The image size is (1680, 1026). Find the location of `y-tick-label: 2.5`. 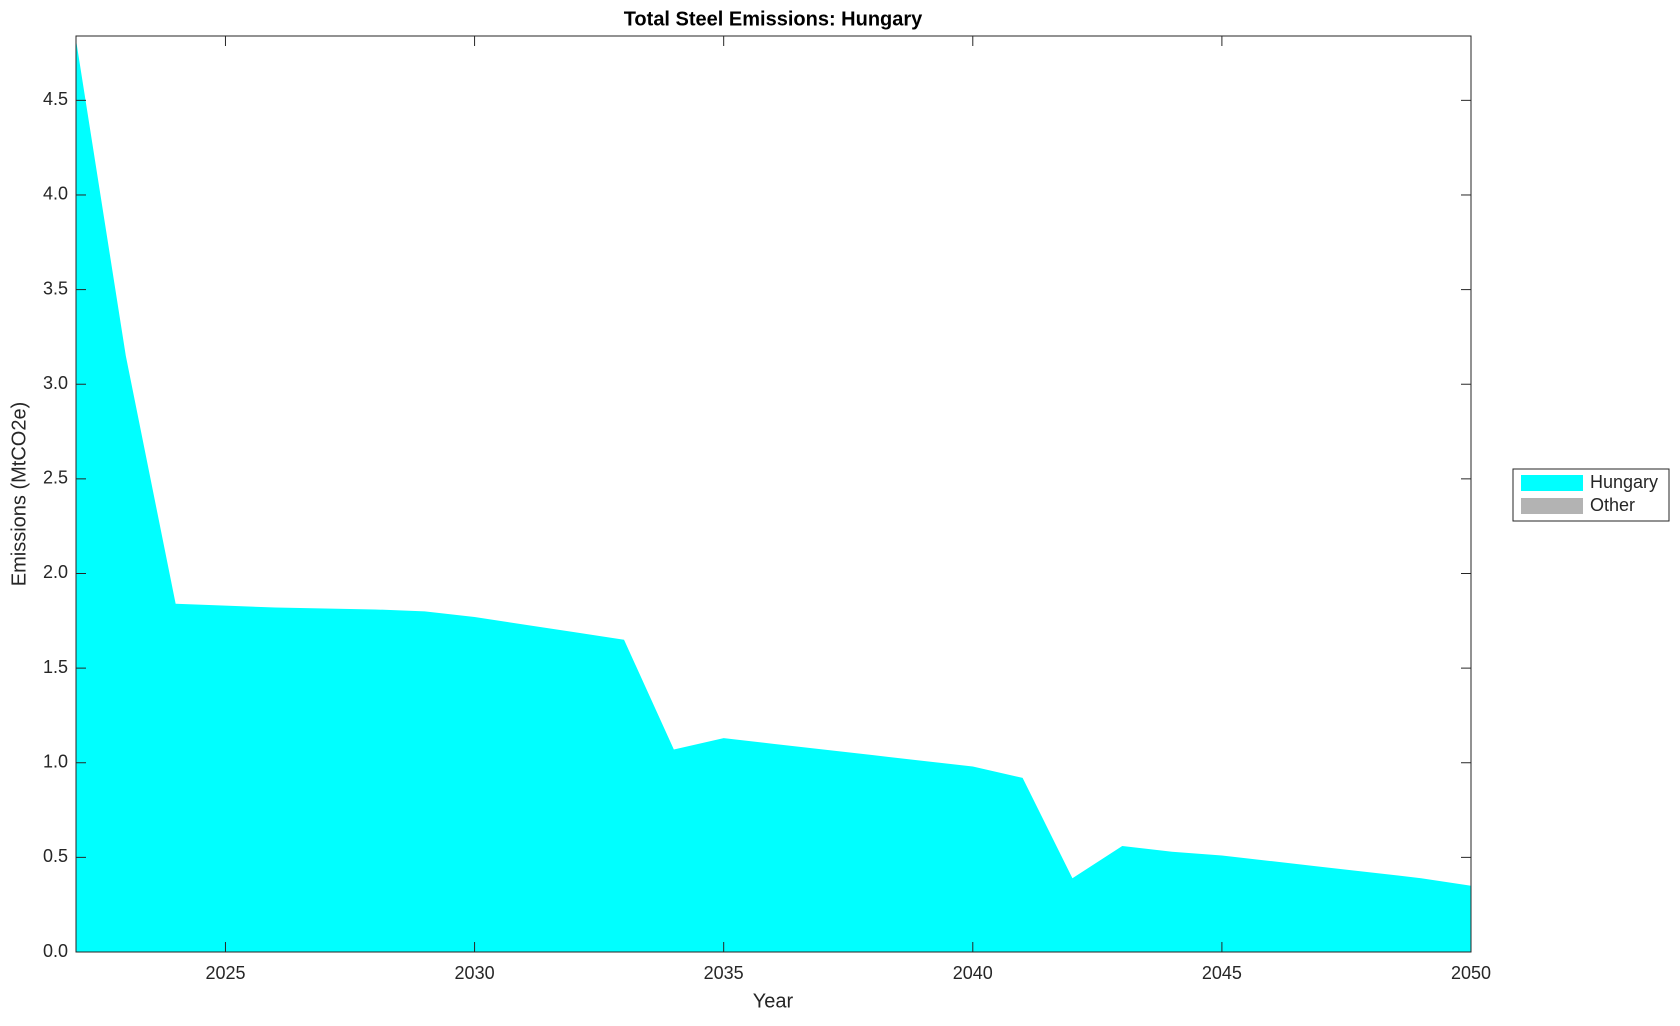

y-tick-label: 2.5 is located at coordinates (55, 478).